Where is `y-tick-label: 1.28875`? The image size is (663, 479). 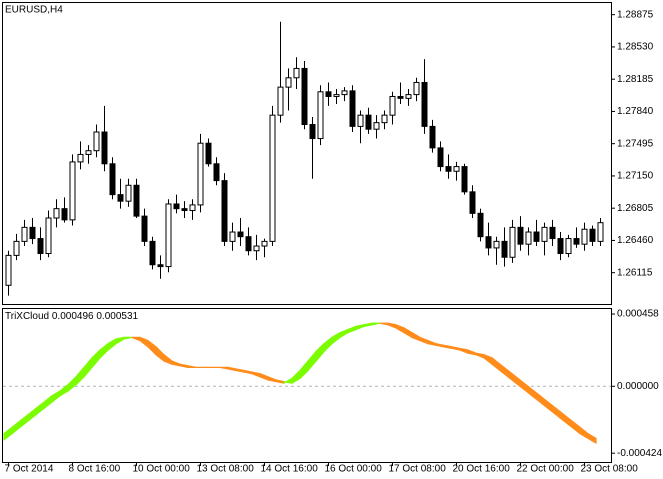 y-tick-label: 1.28875 is located at coordinates (635, 14).